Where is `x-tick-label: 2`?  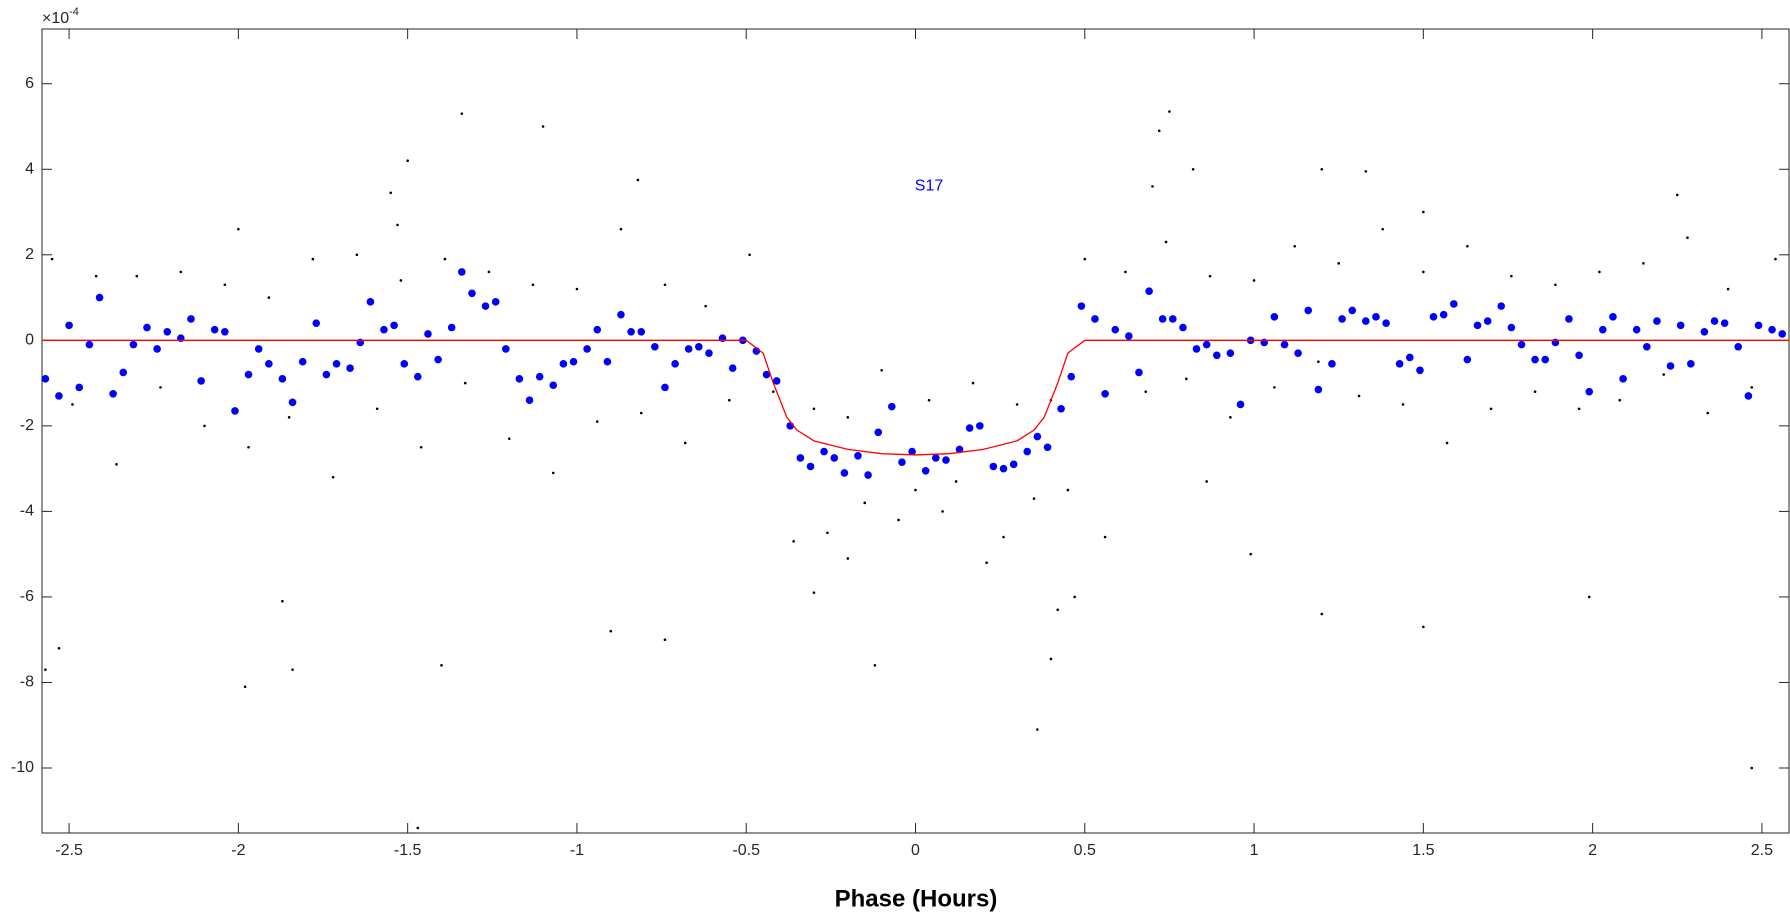 x-tick-label: 2 is located at coordinates (1592, 850).